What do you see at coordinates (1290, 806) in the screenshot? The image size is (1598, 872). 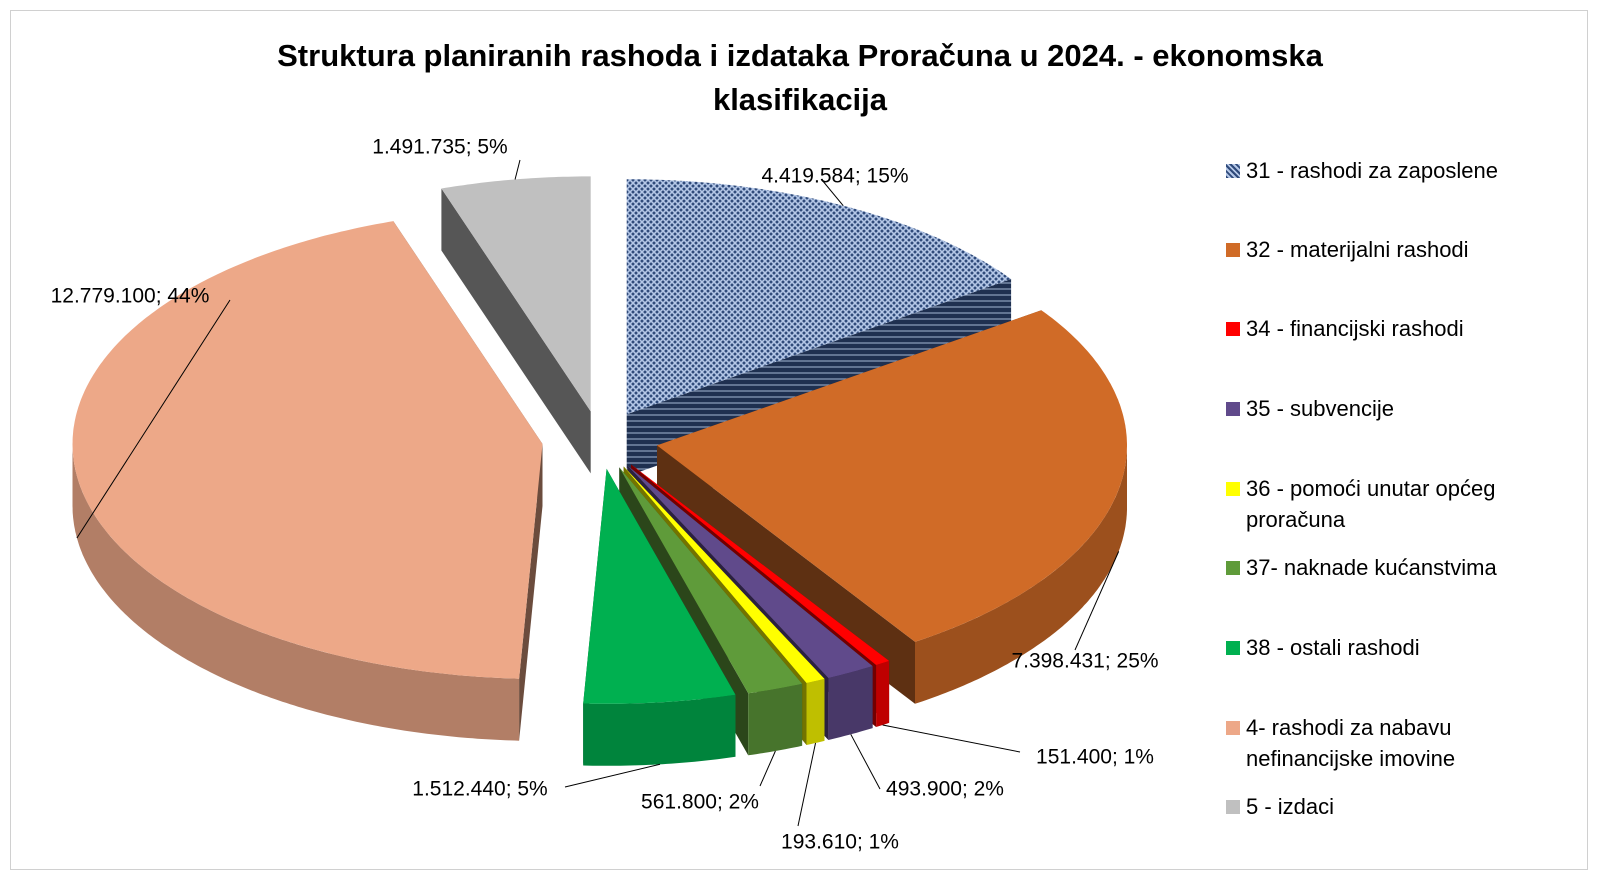 I see `legend-label: 5 - izdaci` at bounding box center [1290, 806].